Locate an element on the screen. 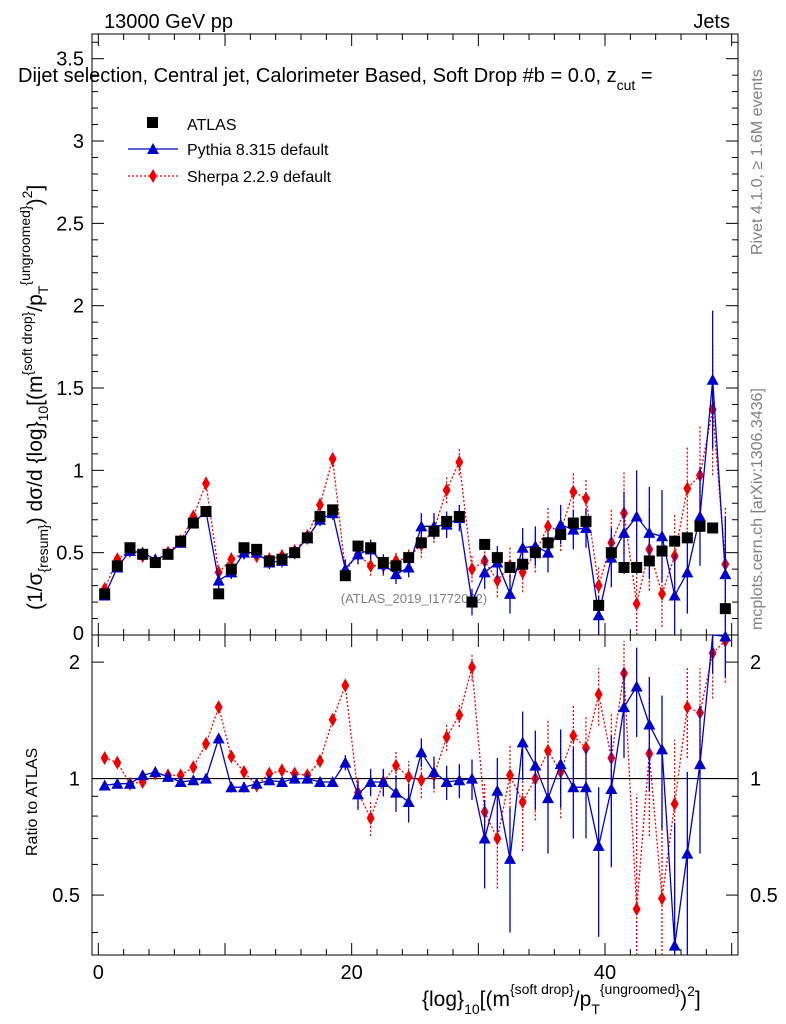 The height and width of the screenshot is (1024, 786). energy-label: 13000 GeV pp is located at coordinates (168, 22).